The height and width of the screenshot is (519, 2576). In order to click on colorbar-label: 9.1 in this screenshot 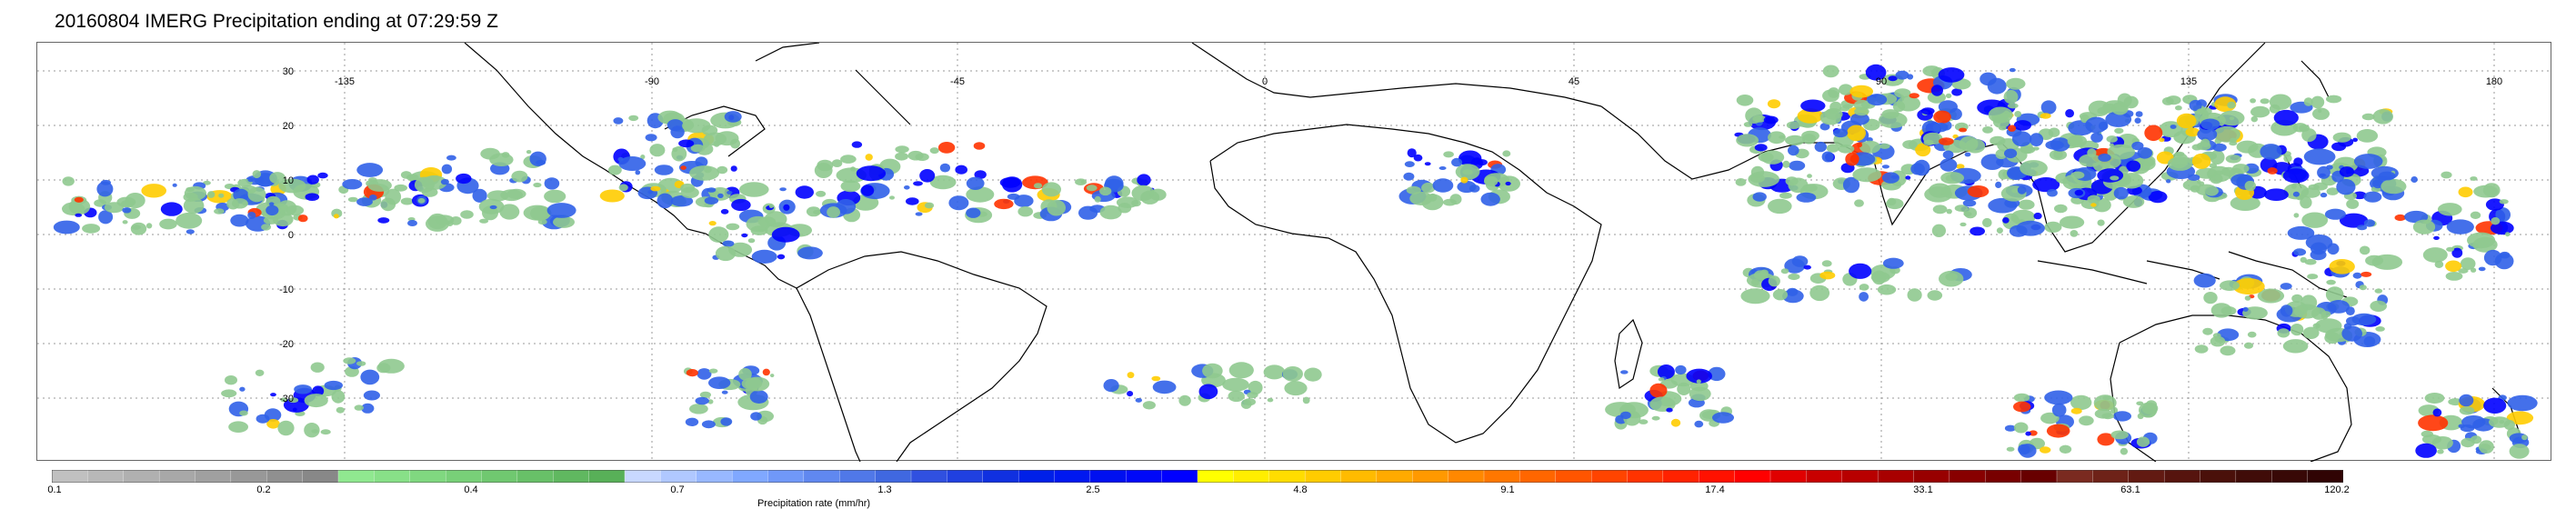, I will do `click(1508, 490)`.